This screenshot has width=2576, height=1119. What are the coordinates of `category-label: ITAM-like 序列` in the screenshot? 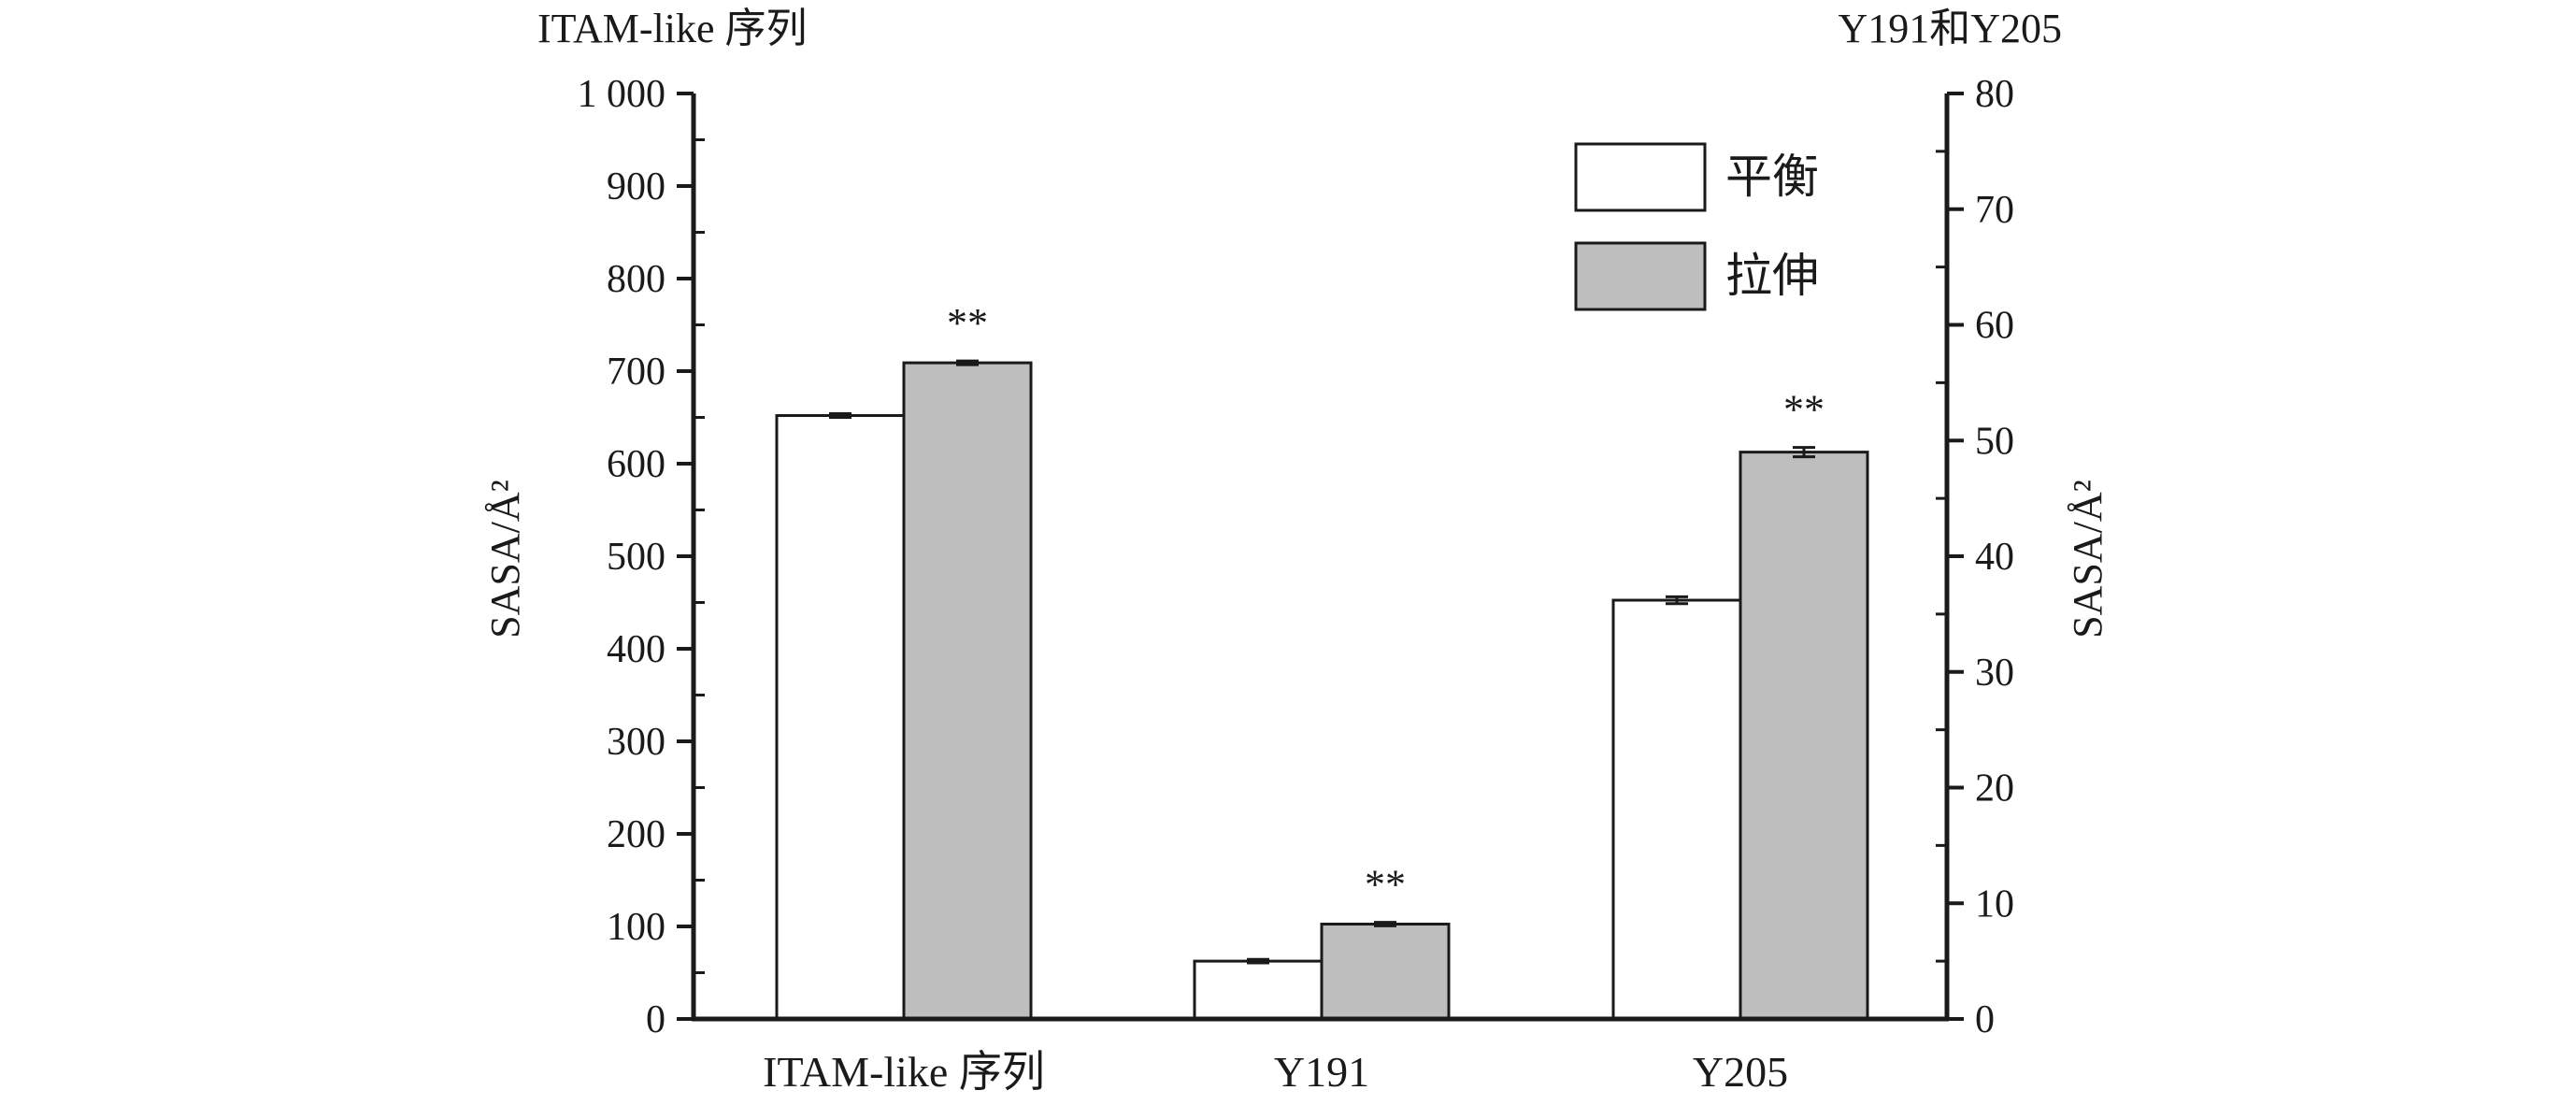 It's located at (904, 1072).